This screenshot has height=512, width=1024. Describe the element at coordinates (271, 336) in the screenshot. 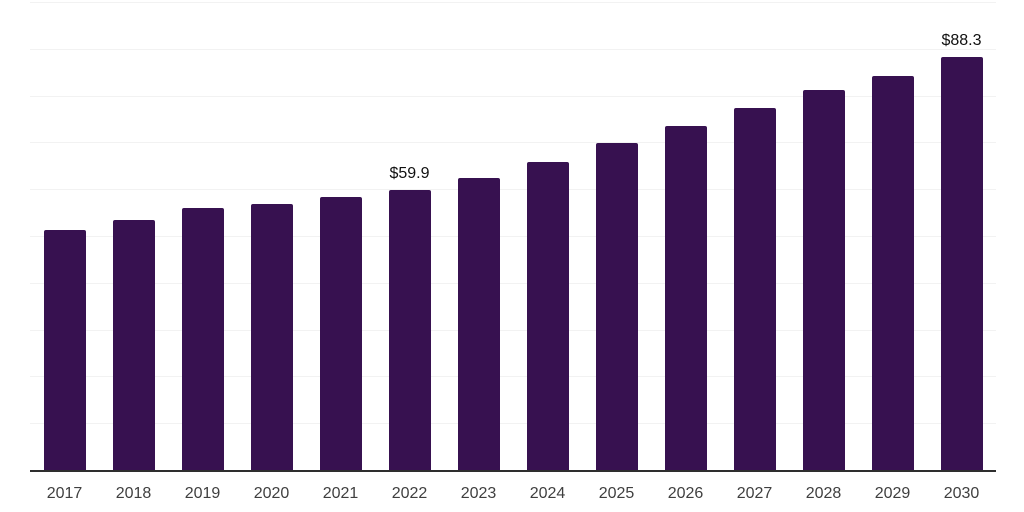

I see `bar-2020` at that location.